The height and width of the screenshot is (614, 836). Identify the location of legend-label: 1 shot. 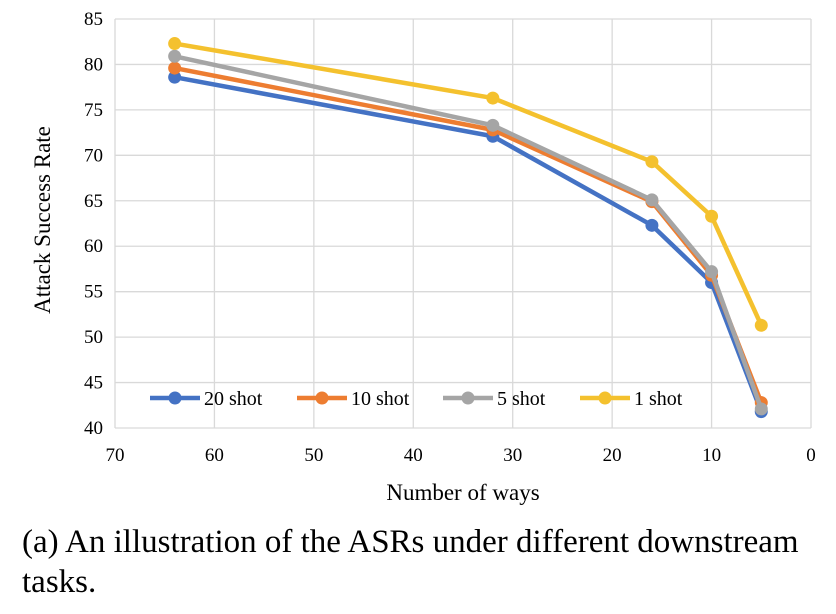
(658, 399).